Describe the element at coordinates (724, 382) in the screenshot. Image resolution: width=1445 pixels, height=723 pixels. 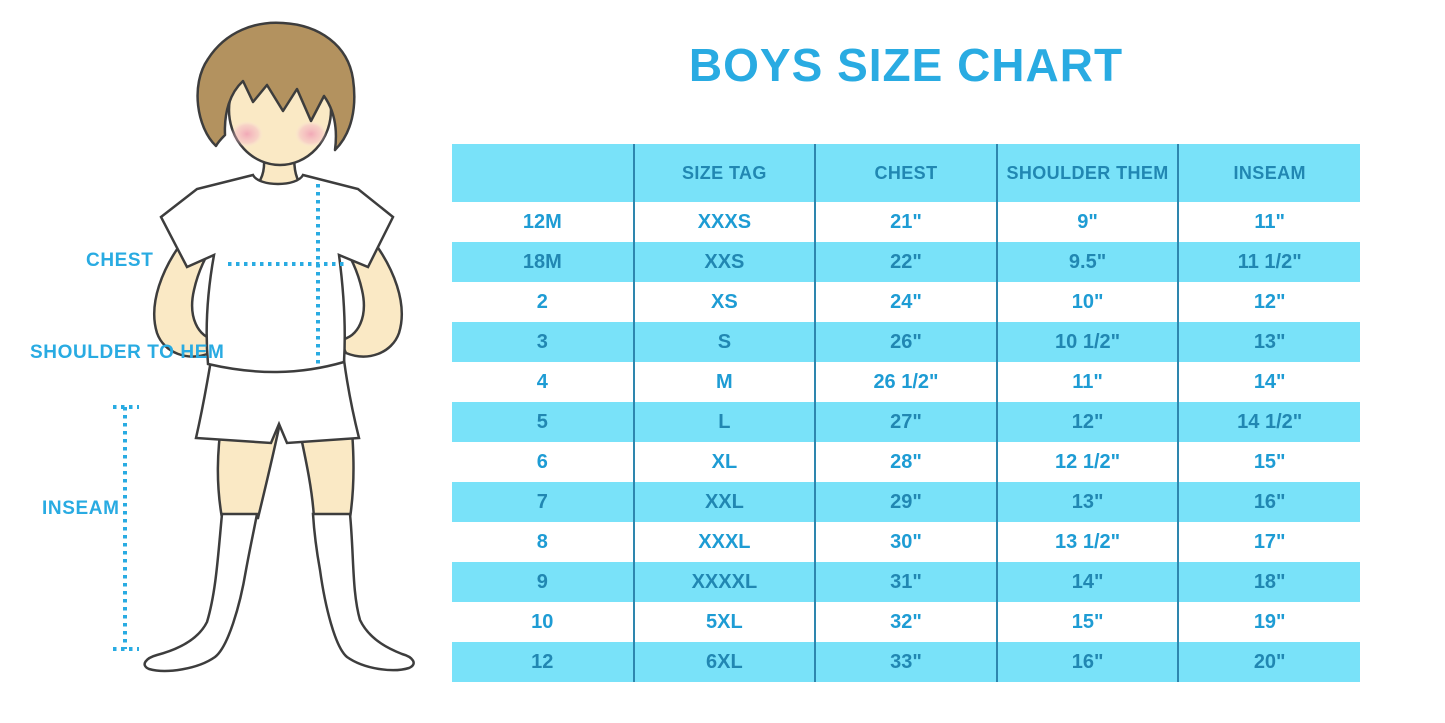
I see `table-cell: M` at that location.